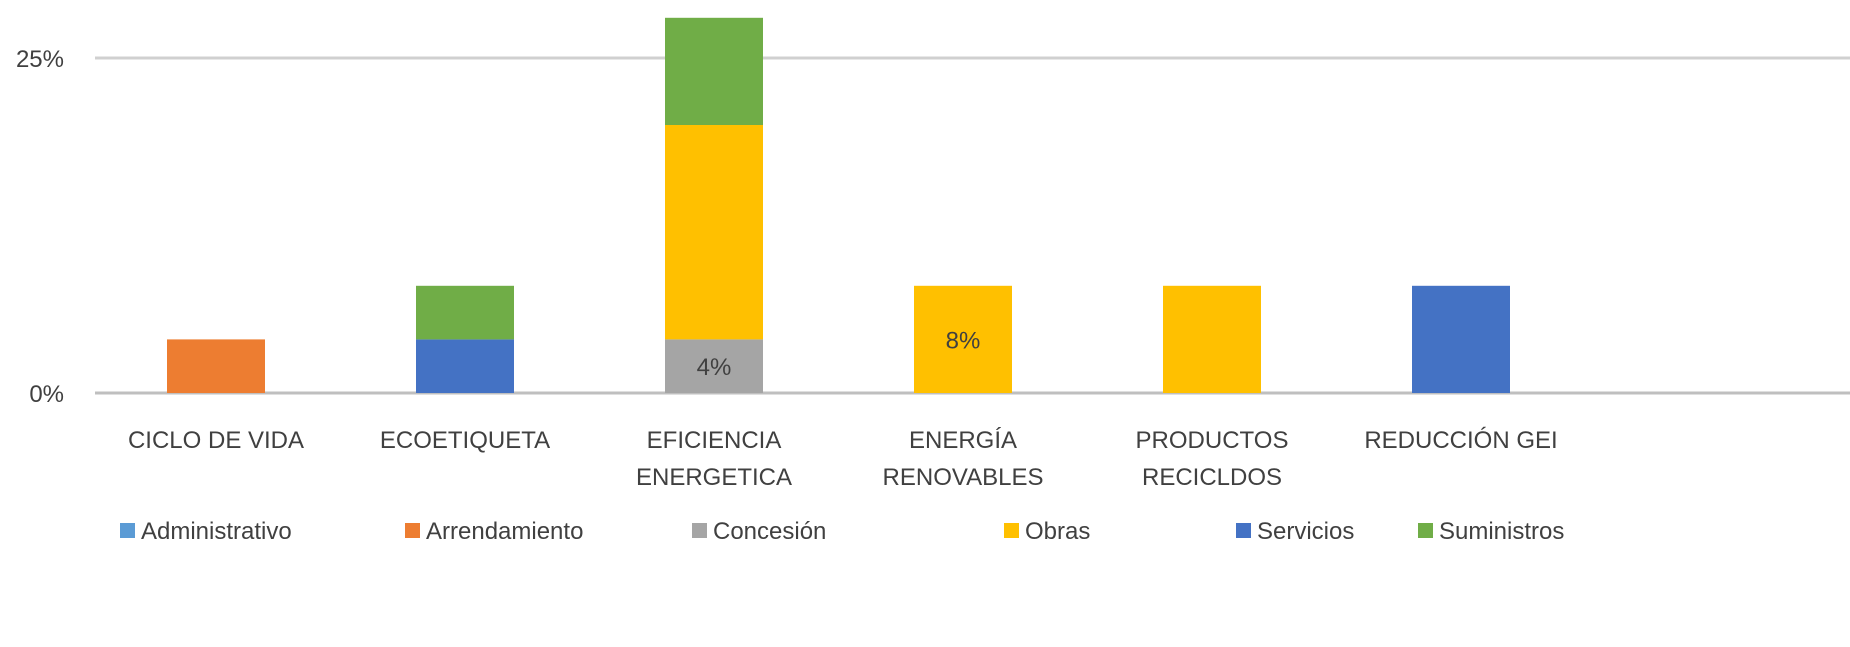 The height and width of the screenshot is (647, 1850). I want to click on data-labels: 4% 8%, so click(839, 354).